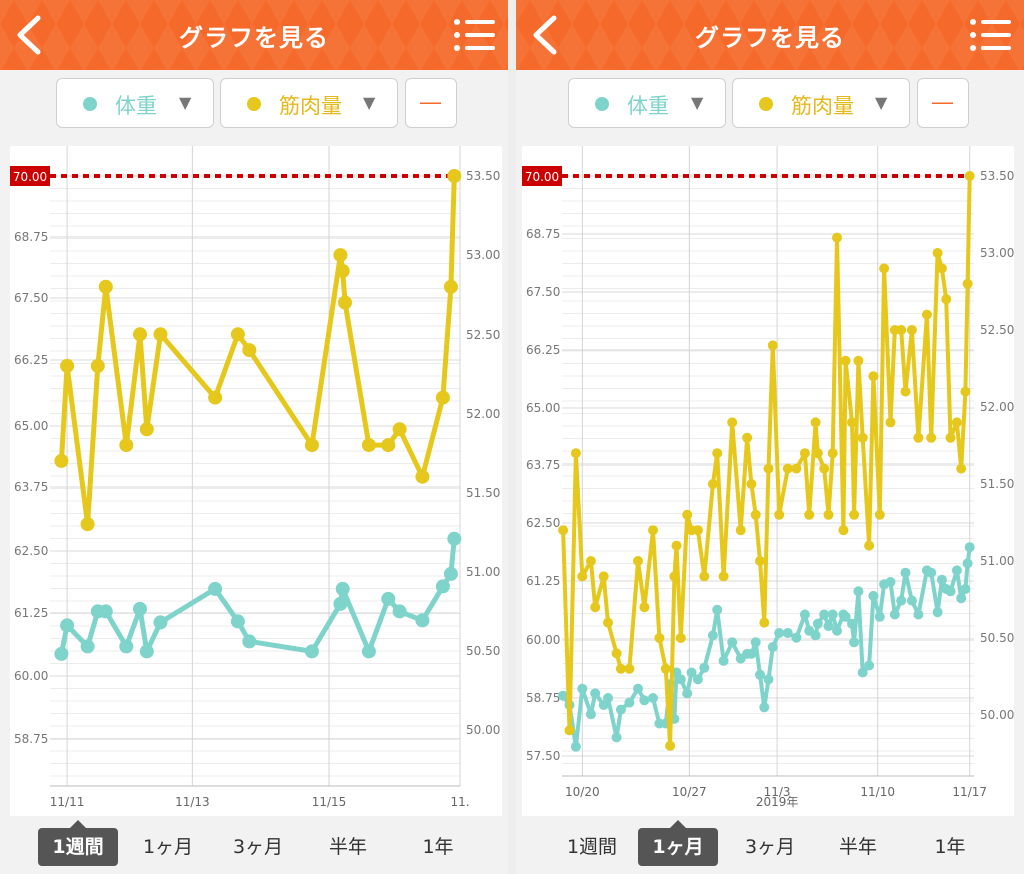 The height and width of the screenshot is (874, 1024). What do you see at coordinates (31, 676) in the screenshot?
I see `left-tick-label: 60.00` at bounding box center [31, 676].